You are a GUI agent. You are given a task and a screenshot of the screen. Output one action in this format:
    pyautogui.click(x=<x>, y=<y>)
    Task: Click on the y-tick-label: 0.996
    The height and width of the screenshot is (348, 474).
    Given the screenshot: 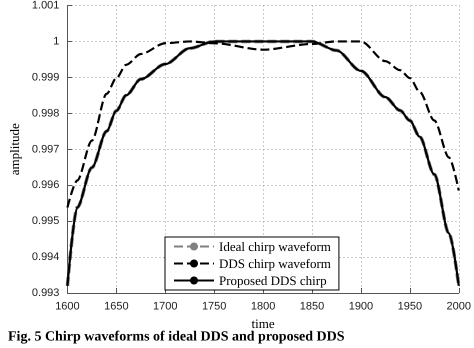 What is the action you would take?
    pyautogui.click(x=46, y=185)
    